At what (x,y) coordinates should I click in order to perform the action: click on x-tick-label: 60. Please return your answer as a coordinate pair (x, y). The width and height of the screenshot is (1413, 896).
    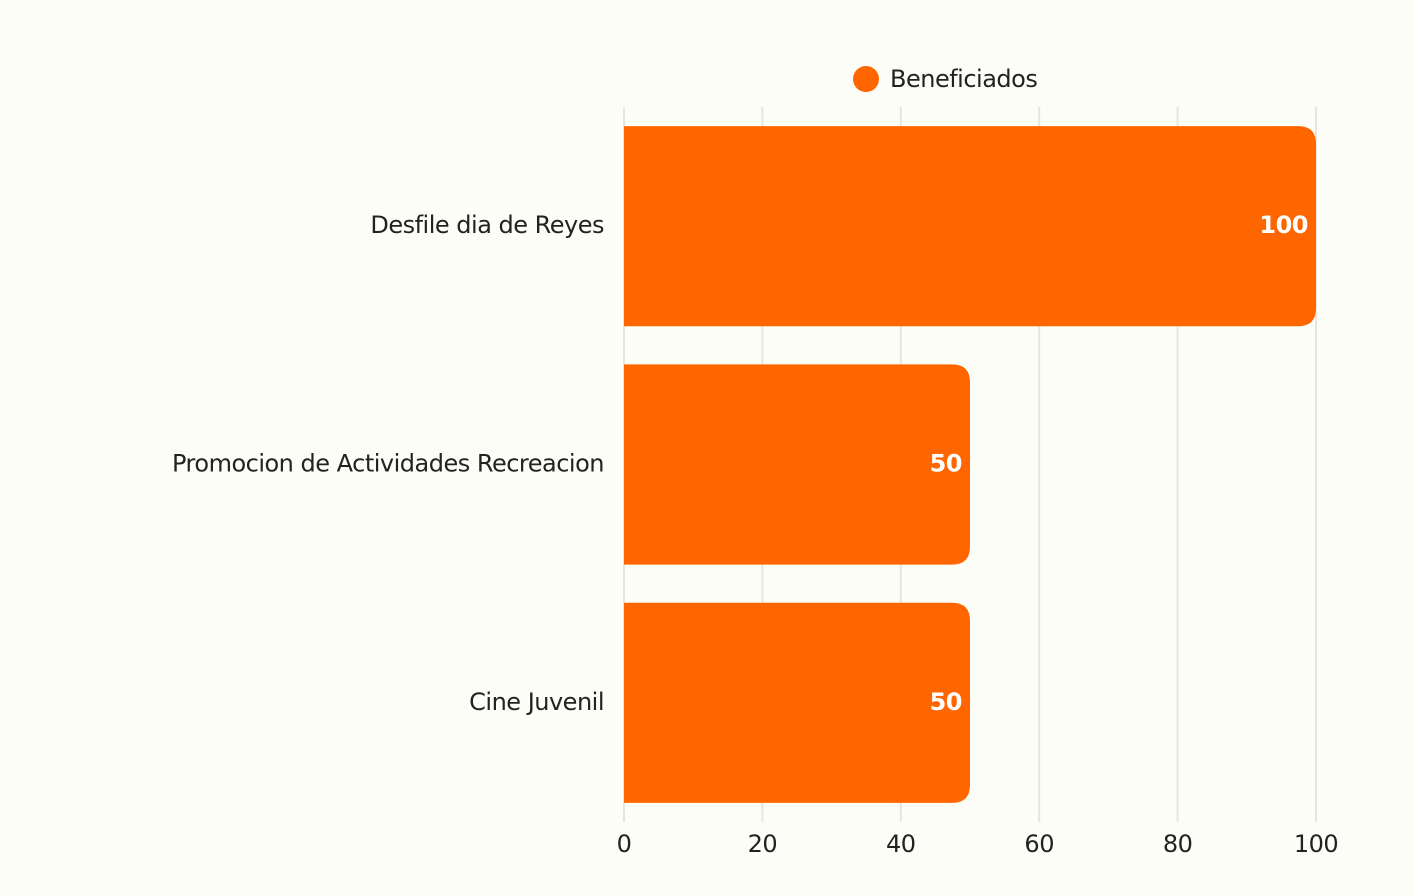
    Looking at the image, I should click on (1039, 844).